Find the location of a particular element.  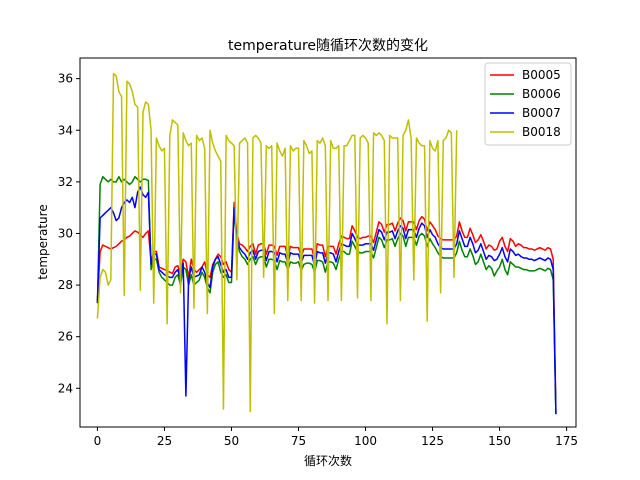

y-tick-label: 26 is located at coordinates (65, 337).